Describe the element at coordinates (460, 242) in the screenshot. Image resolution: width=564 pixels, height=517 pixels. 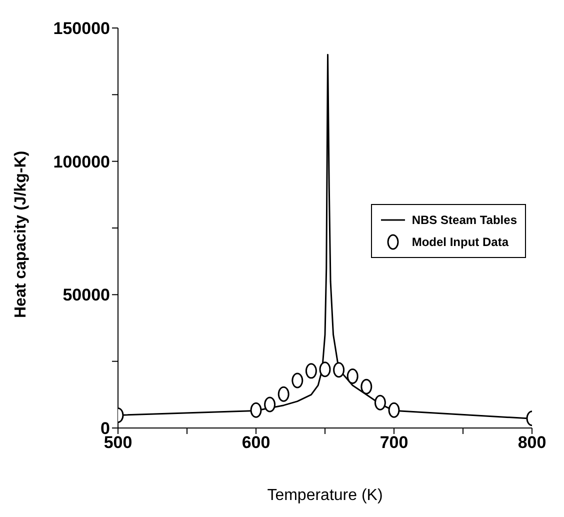
I see `legend-label: Model Input Data` at that location.